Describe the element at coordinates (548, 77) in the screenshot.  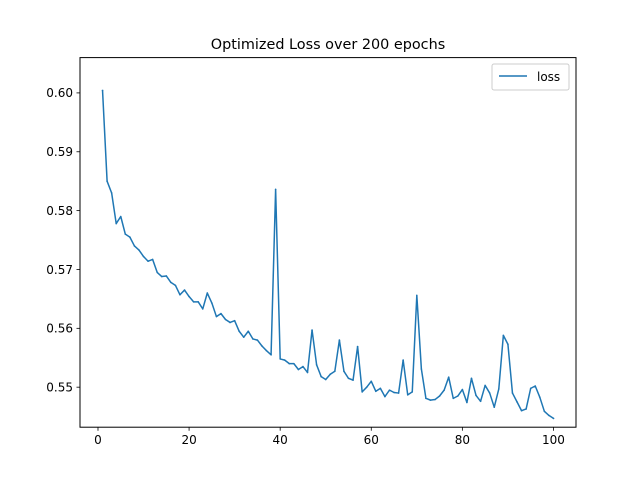
I see `legend-label-loss: loss` at that location.